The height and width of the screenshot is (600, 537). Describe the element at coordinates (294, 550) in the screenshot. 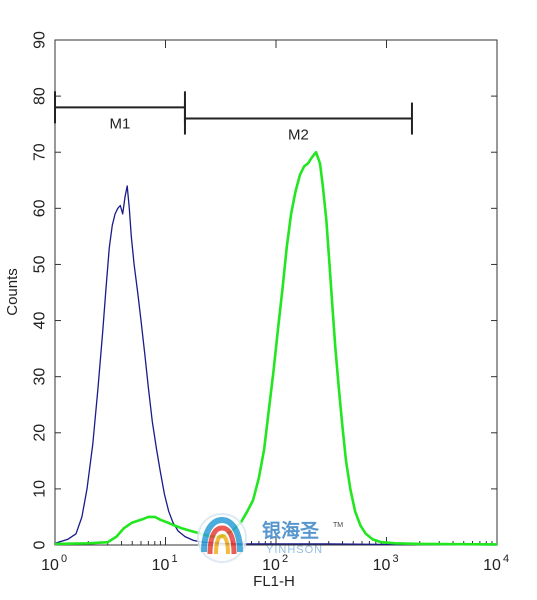

I see `watermark-en-text: YINHSON` at that location.